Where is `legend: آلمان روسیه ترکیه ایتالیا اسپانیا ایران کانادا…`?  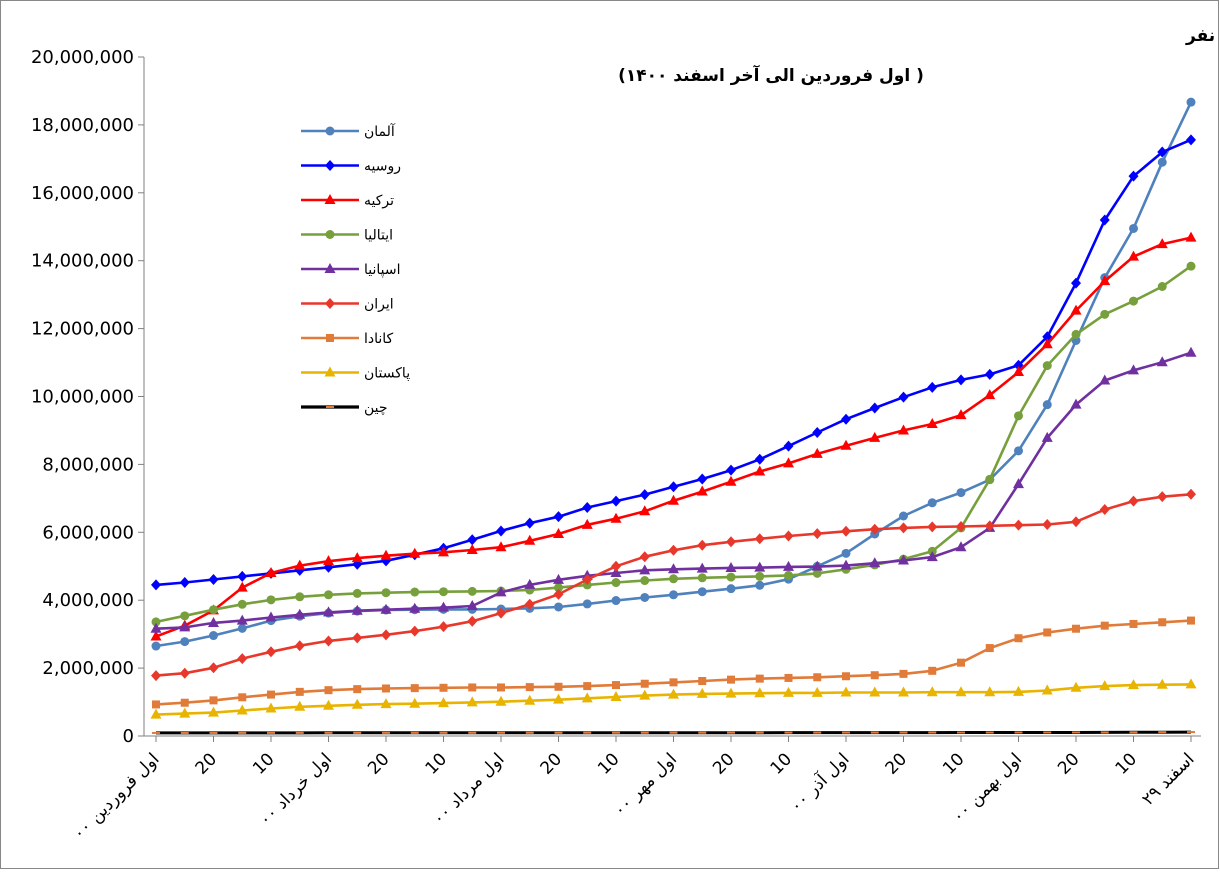
legend: آلمان روسیه ترکیه ایتالیا اسپانیا ایران کانادا… is located at coordinates (355, 269).